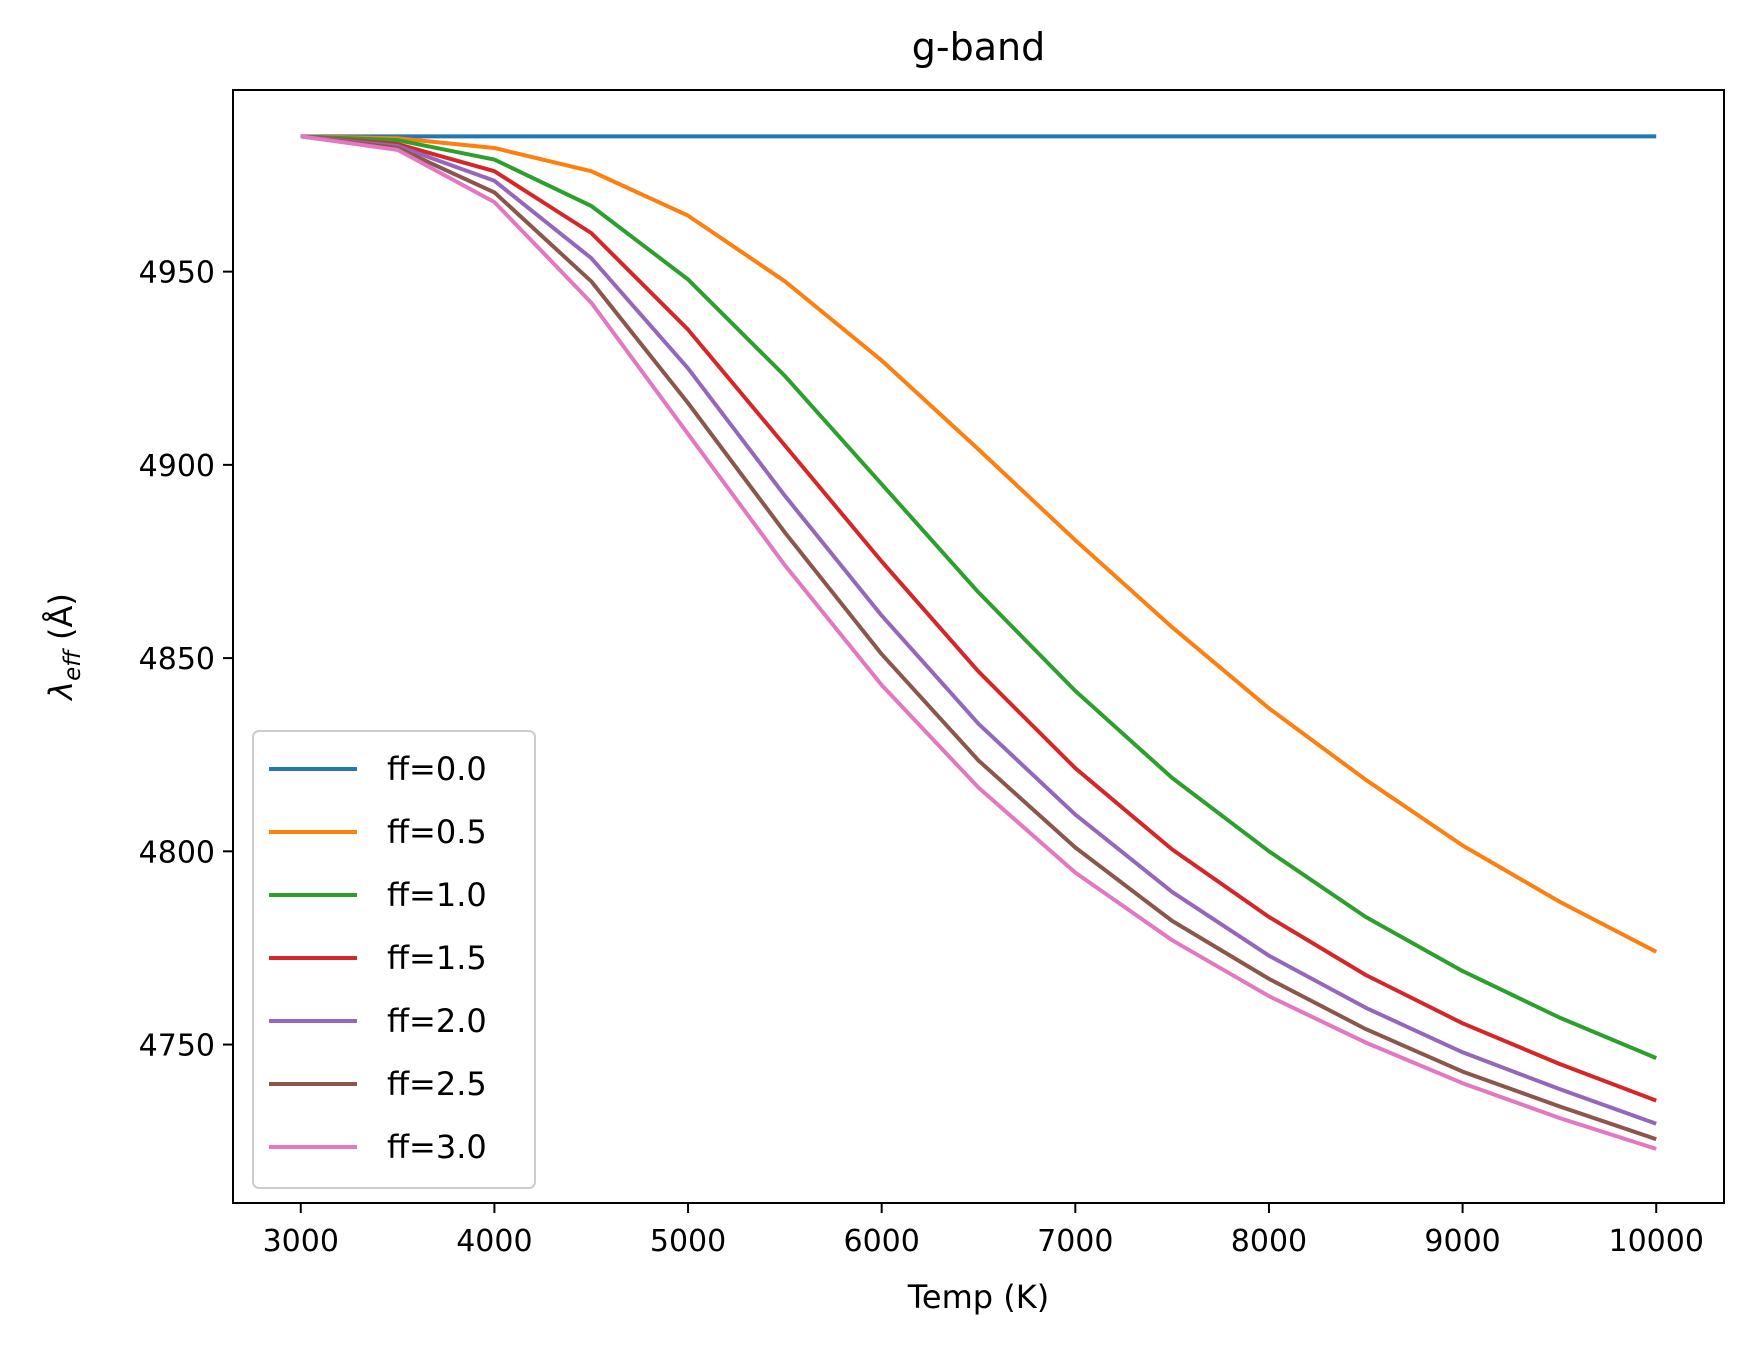 The height and width of the screenshot is (1361, 1753). What do you see at coordinates (177, 273) in the screenshot?
I see `y-tick-label: 4950` at bounding box center [177, 273].